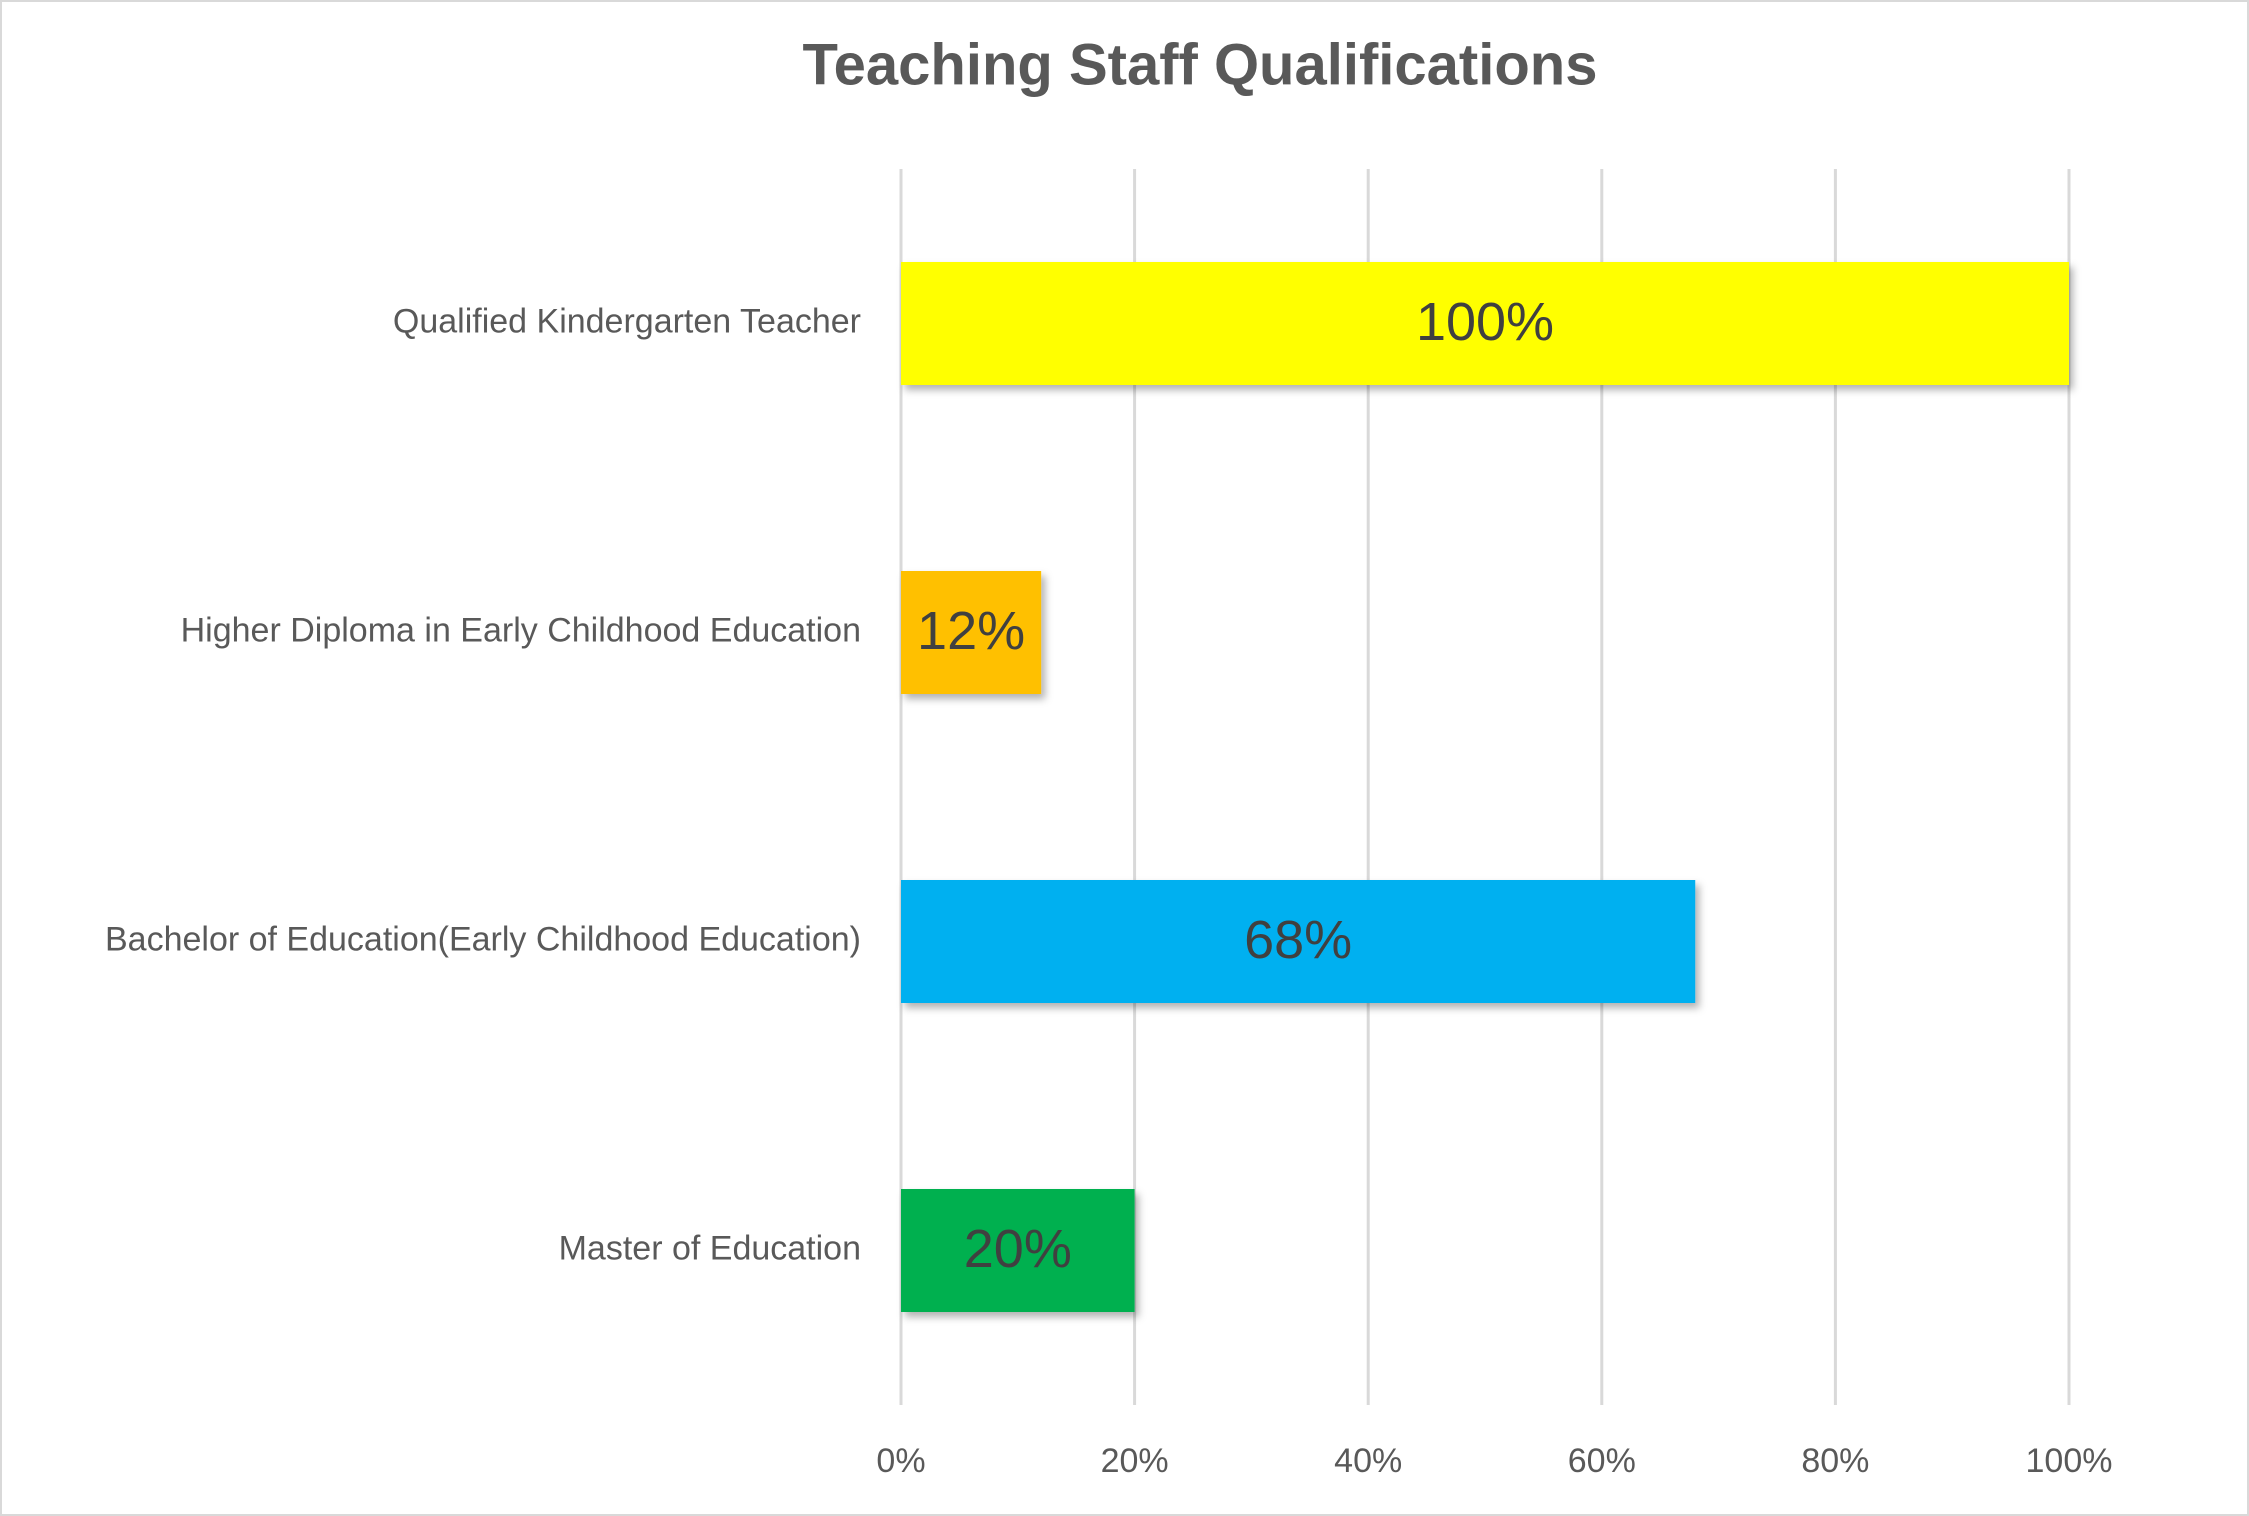  Describe the element at coordinates (1135, 1461) in the screenshot. I see `x-tick-label: 20%` at that location.